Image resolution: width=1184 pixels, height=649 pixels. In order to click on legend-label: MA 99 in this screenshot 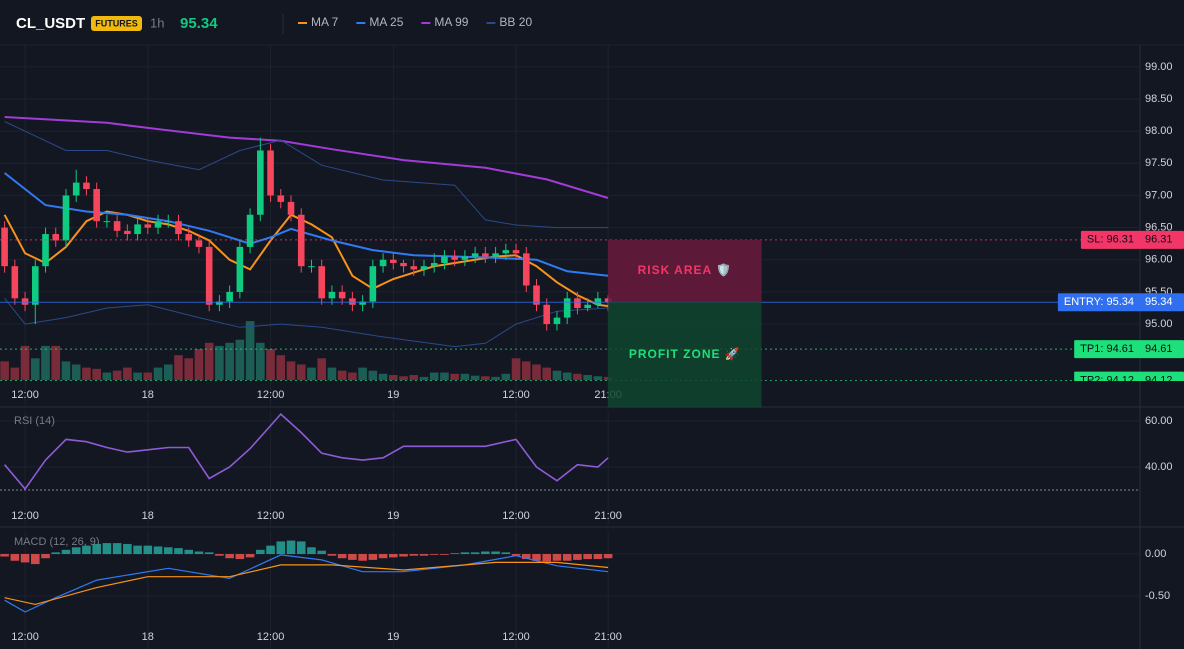, I will do `click(451, 22)`.